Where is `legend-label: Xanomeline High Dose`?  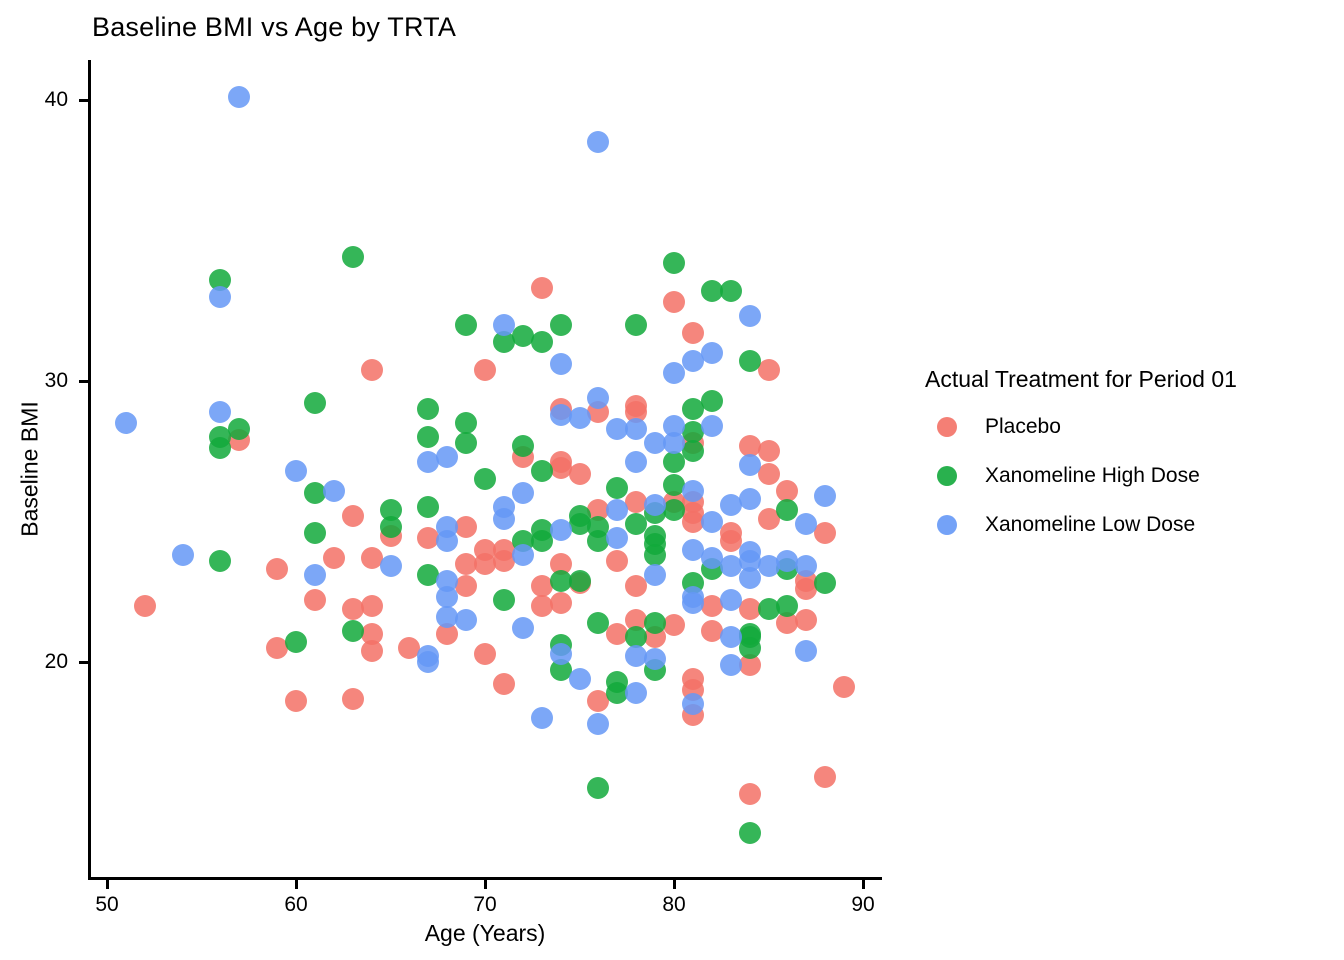 legend-label: Xanomeline High Dose is located at coordinates (1092, 475).